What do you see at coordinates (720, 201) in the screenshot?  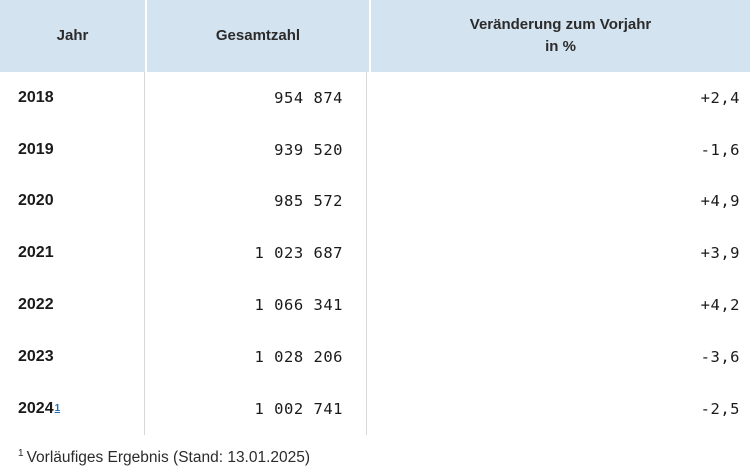 I see `change-cell: +4,9` at bounding box center [720, 201].